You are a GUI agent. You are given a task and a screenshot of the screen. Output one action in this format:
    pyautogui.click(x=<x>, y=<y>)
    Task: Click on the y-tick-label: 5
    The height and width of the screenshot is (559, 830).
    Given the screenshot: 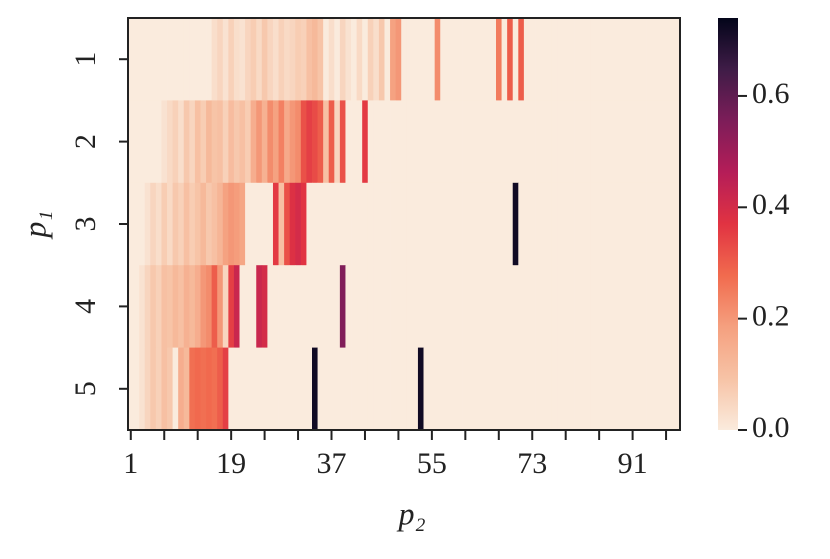 What is the action you would take?
    pyautogui.click(x=85, y=388)
    